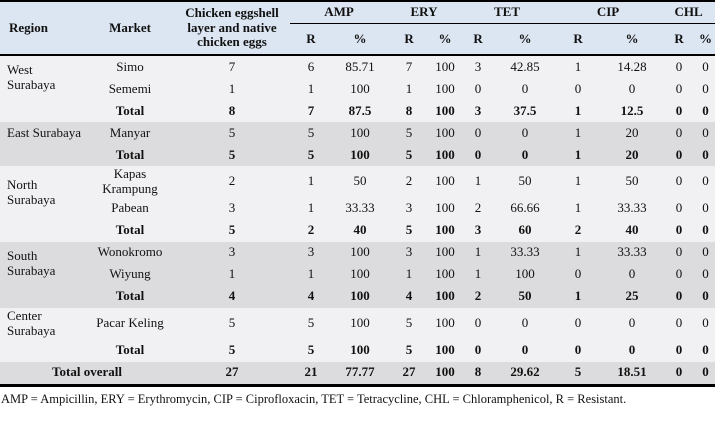 The height and width of the screenshot is (430, 715). What do you see at coordinates (360, 111) in the screenshot?
I see `amp-pct-cell: 87.5` at bounding box center [360, 111].